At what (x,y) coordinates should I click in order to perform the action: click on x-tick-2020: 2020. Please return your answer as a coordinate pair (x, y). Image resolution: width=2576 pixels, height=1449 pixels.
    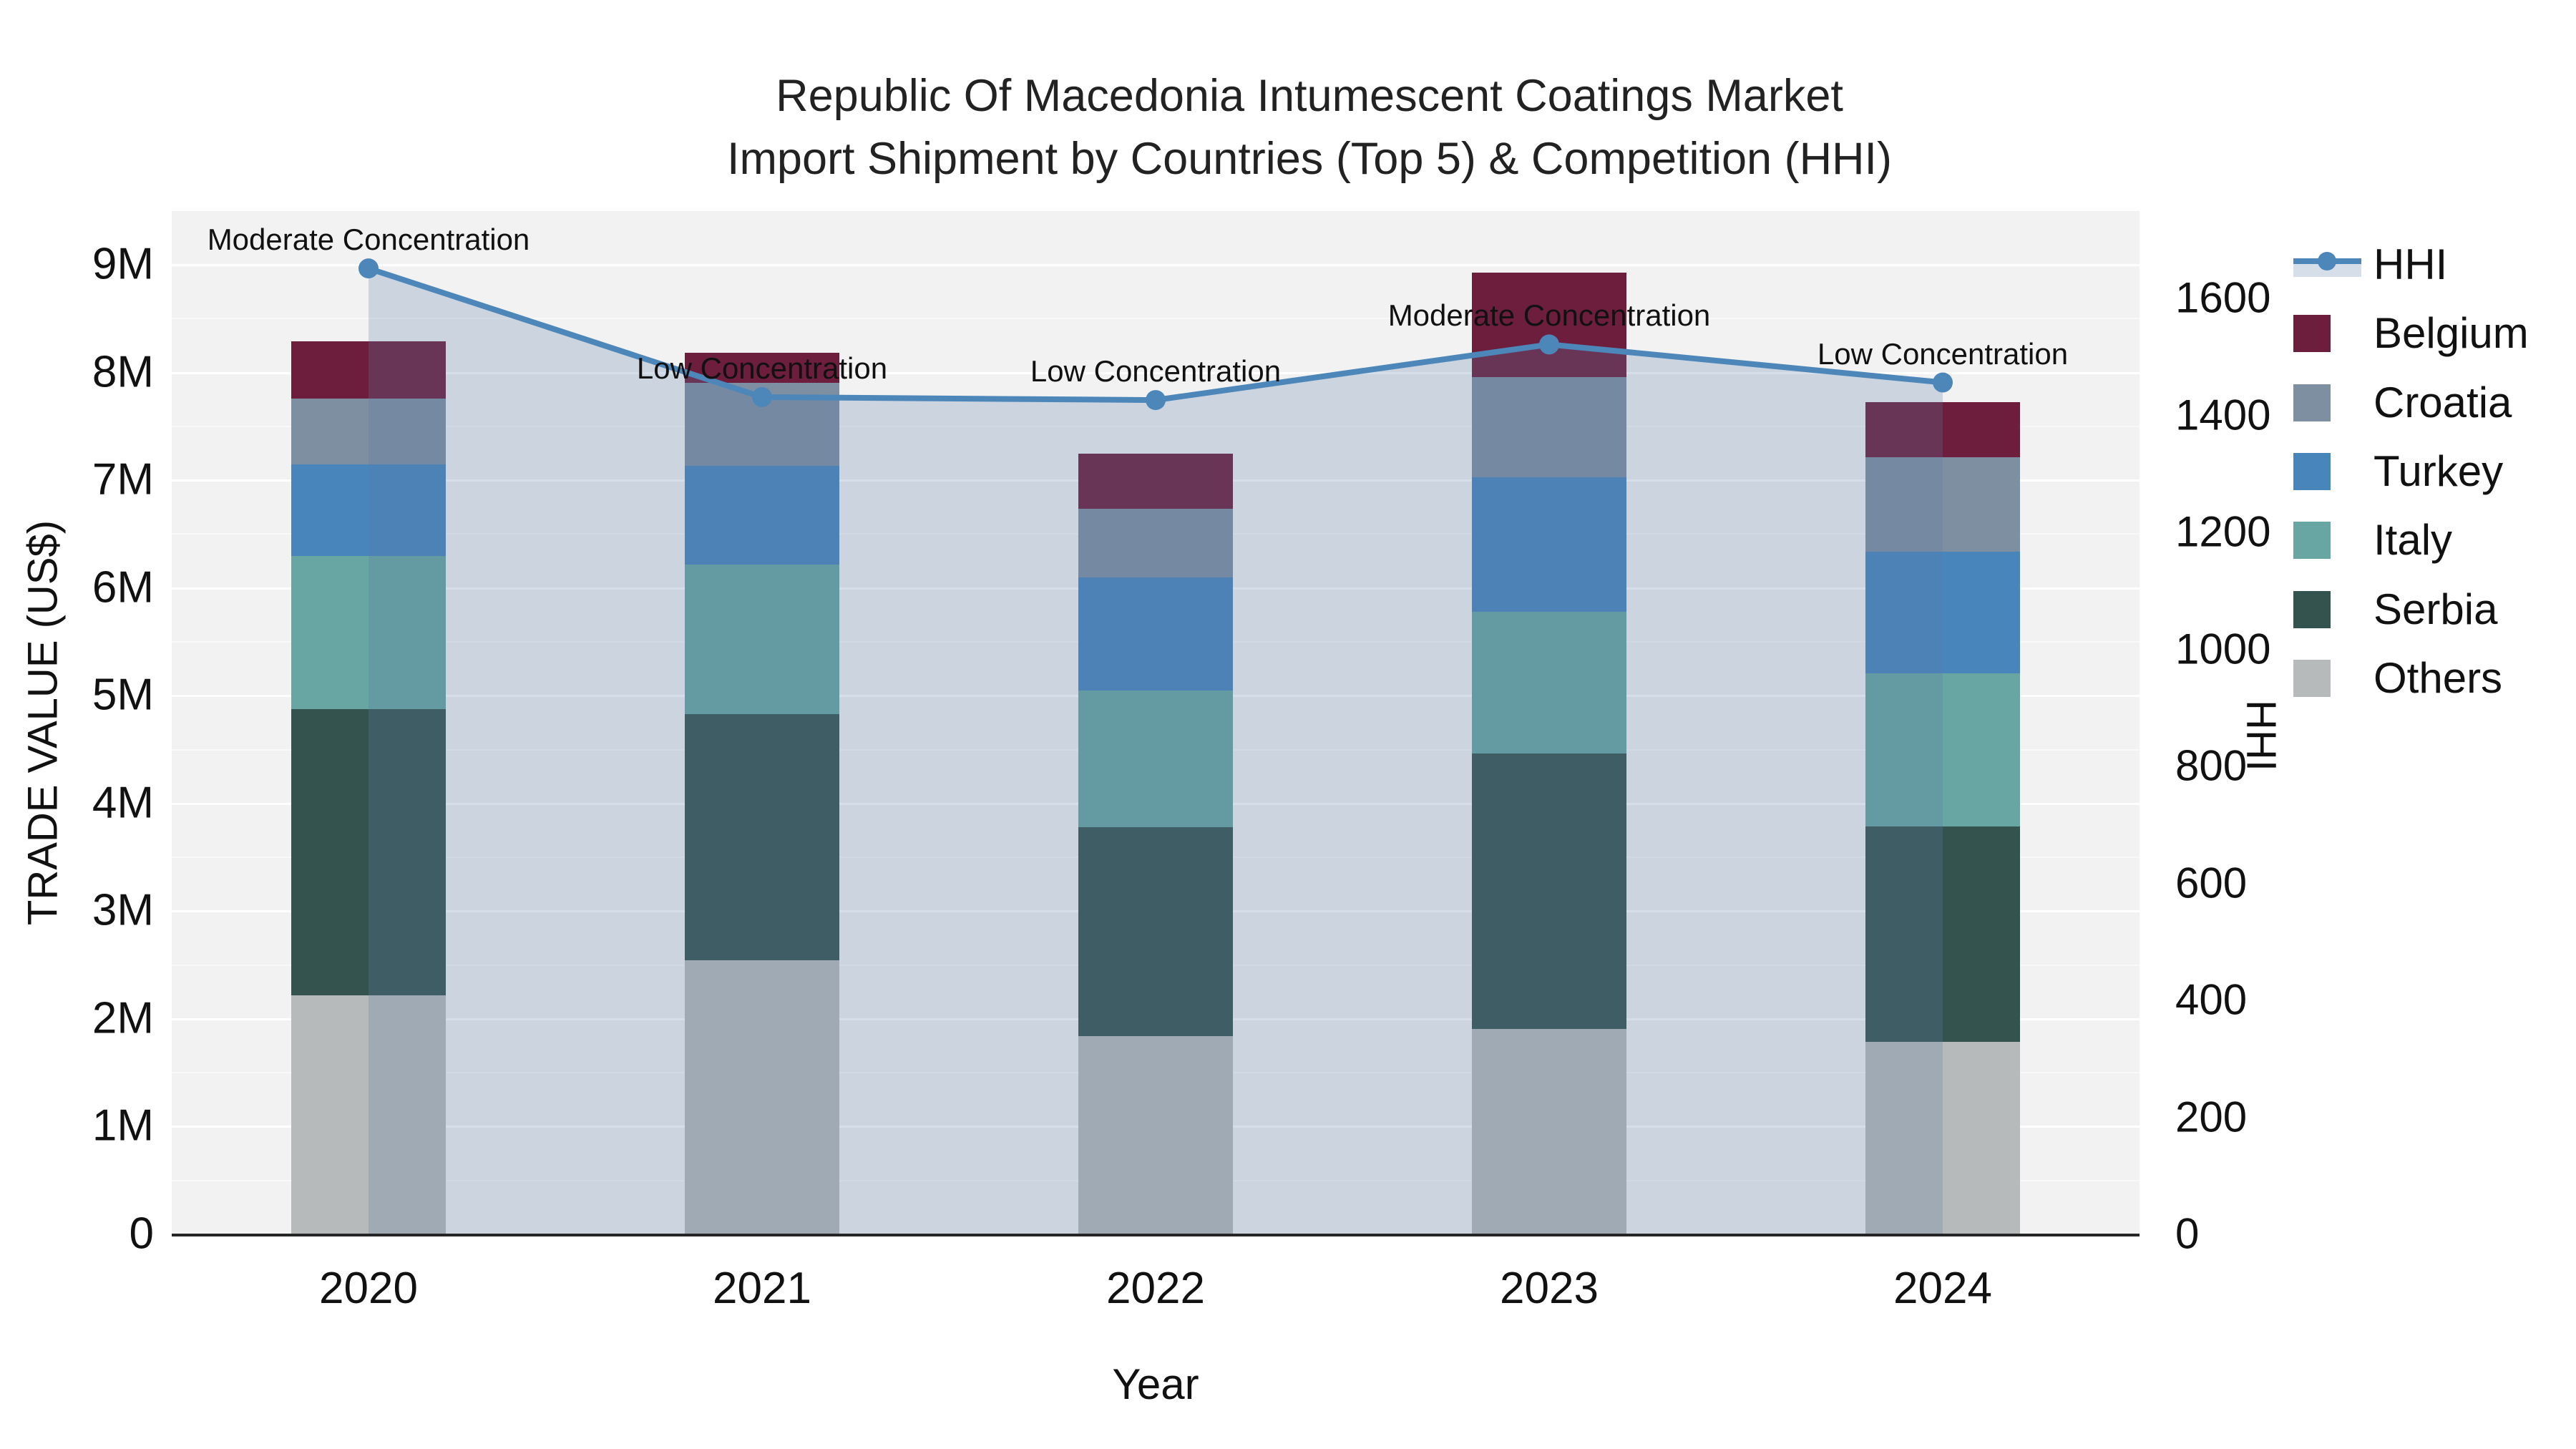
    Looking at the image, I should click on (368, 1288).